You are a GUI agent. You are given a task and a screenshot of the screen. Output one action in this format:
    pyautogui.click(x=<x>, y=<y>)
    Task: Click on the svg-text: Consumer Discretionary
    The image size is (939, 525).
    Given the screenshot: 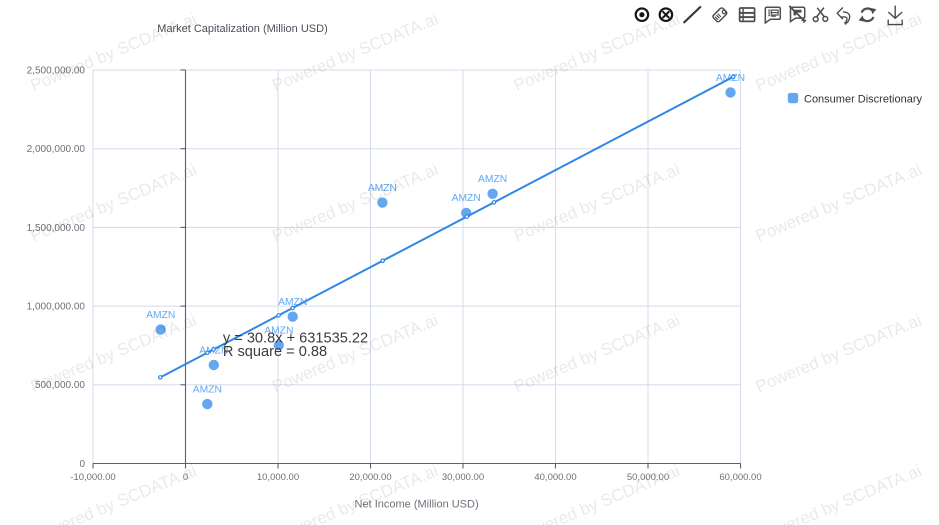 What is the action you would take?
    pyautogui.click(x=863, y=100)
    